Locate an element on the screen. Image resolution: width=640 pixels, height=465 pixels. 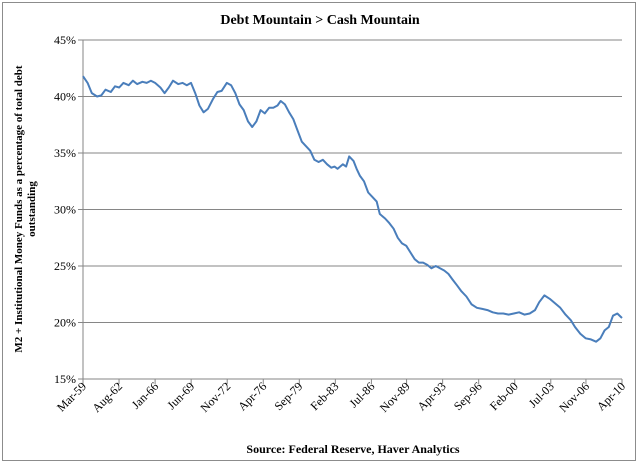
x-tick-label: Apr-76 is located at coordinates (252, 396).